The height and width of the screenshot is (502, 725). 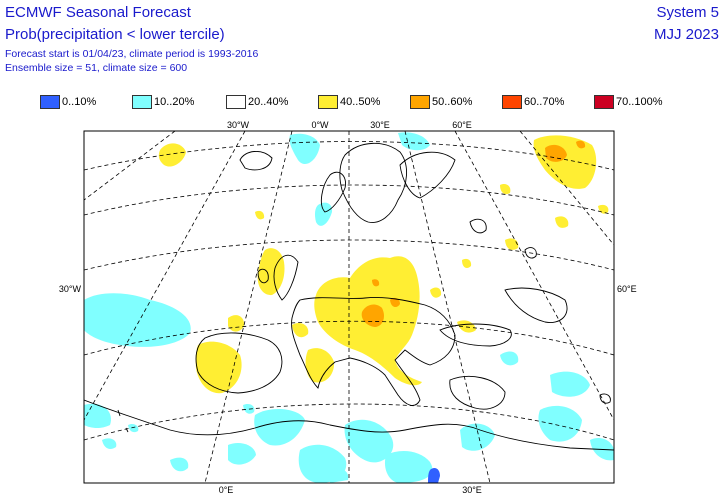 I want to click on legend-label: 40..50%, so click(x=360, y=102).